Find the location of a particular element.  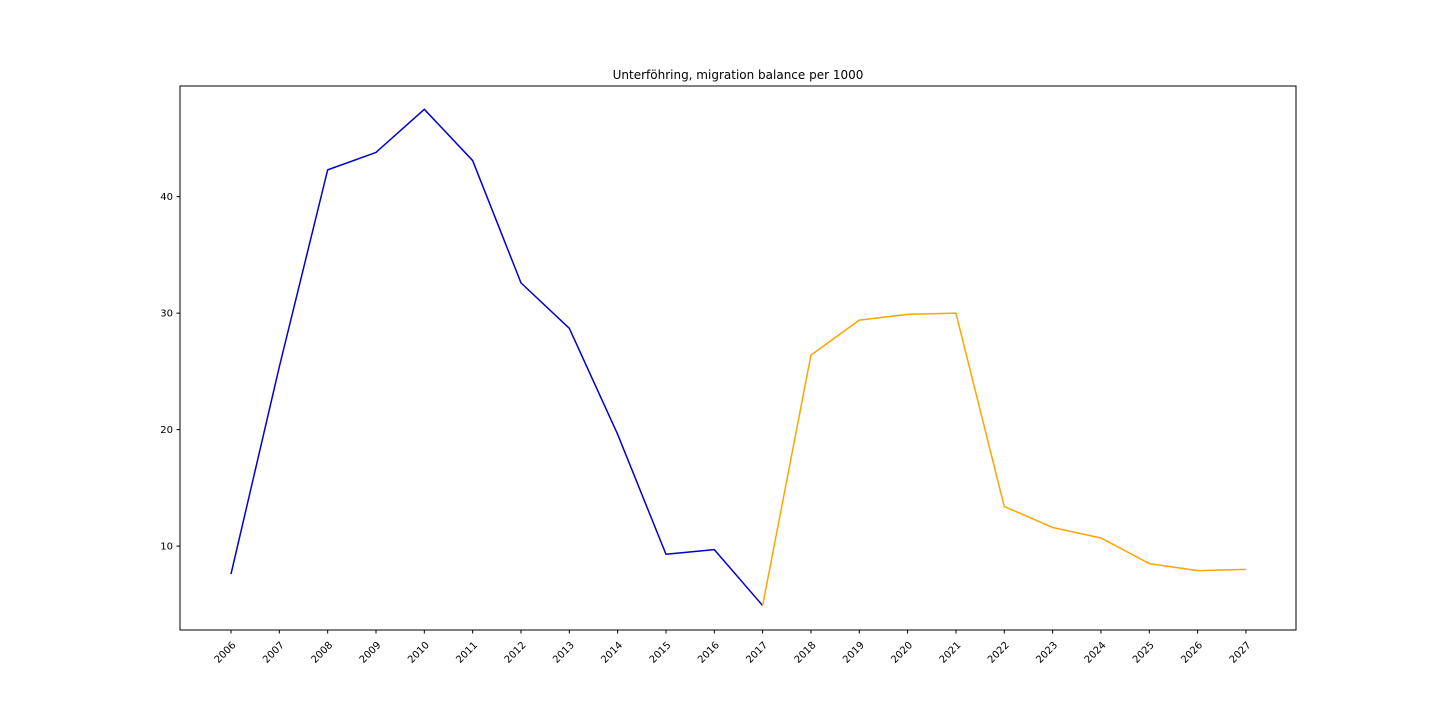

x-tick-label: 2014 is located at coordinates (612, 653).